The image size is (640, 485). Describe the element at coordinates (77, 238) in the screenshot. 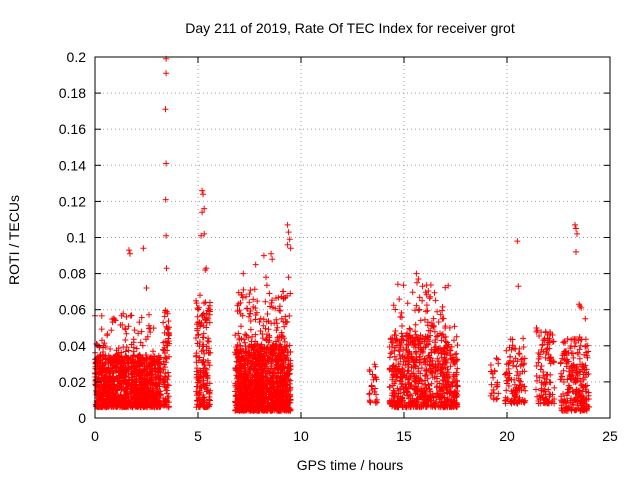

I see `y-tick-label: 0.1` at that location.